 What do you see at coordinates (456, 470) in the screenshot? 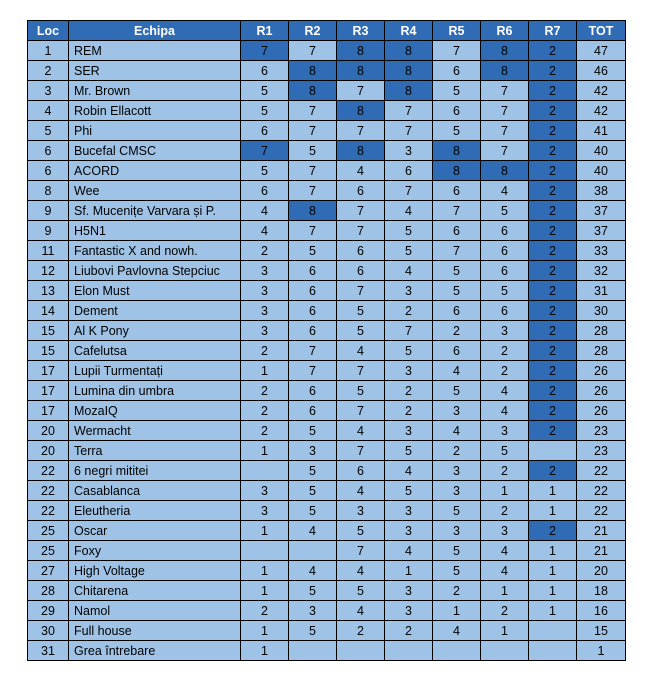
I see `round-5-score-cell: 3` at bounding box center [456, 470].